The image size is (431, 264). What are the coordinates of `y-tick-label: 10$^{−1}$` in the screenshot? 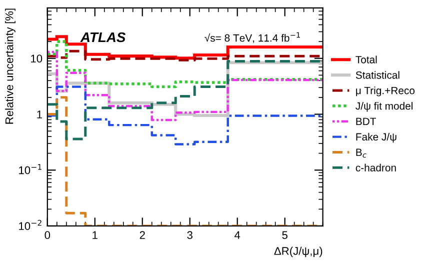 It's located at (30, 169).